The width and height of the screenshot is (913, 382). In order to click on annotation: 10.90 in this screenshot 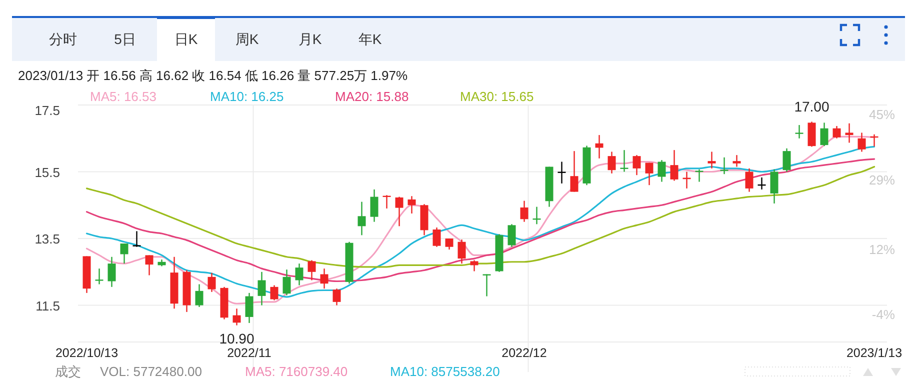, I will do `click(236, 338)`.